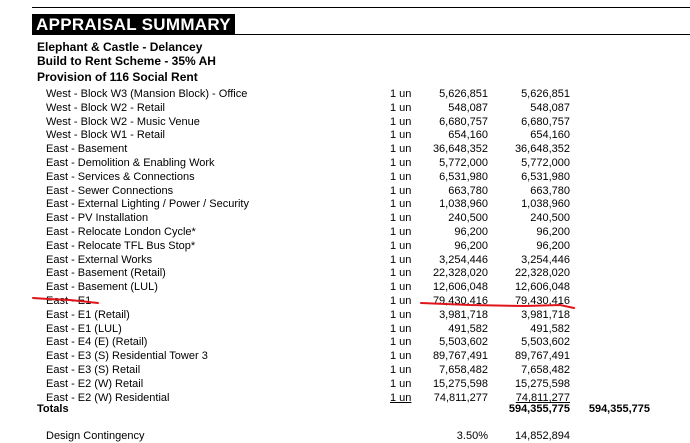 This screenshot has height=443, width=690. What do you see at coordinates (545, 163) in the screenshot?
I see `row-total: 5,772,000` at bounding box center [545, 163].